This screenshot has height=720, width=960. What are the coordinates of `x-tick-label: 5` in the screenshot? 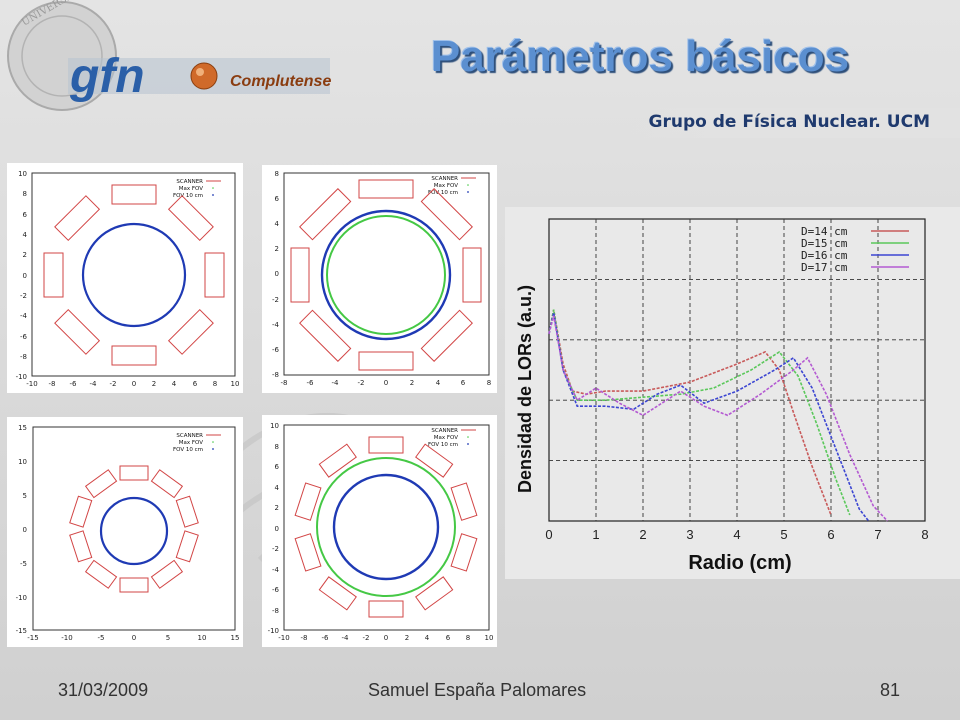 It's located at (783, 534).